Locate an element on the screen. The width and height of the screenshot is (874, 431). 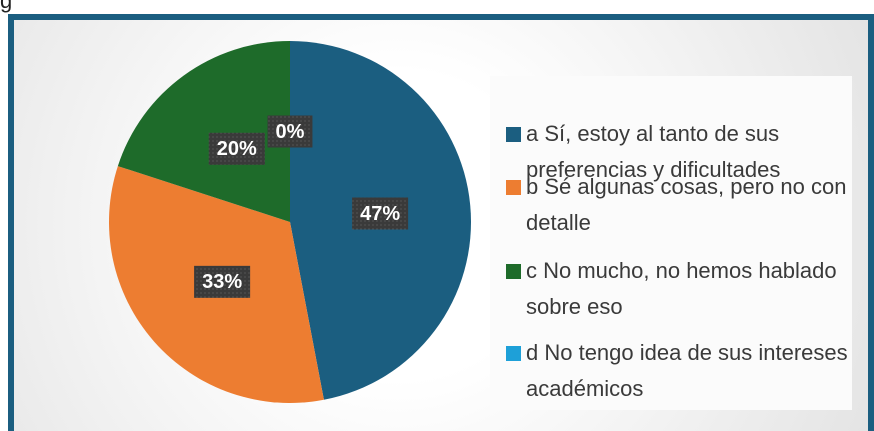
data-label-text: 0% is located at coordinates (290, 132).